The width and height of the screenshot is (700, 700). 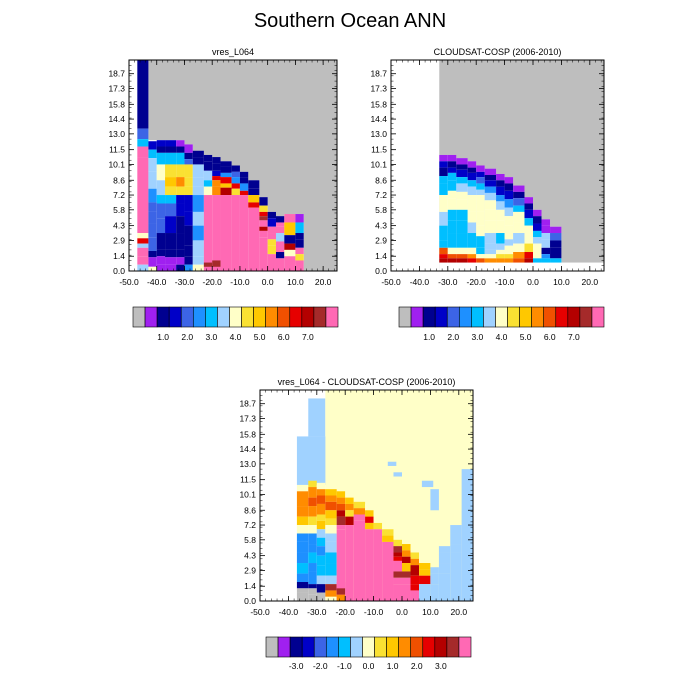 What do you see at coordinates (441, 666) in the screenshot?
I see `colorbar-label: 3.0` at bounding box center [441, 666].